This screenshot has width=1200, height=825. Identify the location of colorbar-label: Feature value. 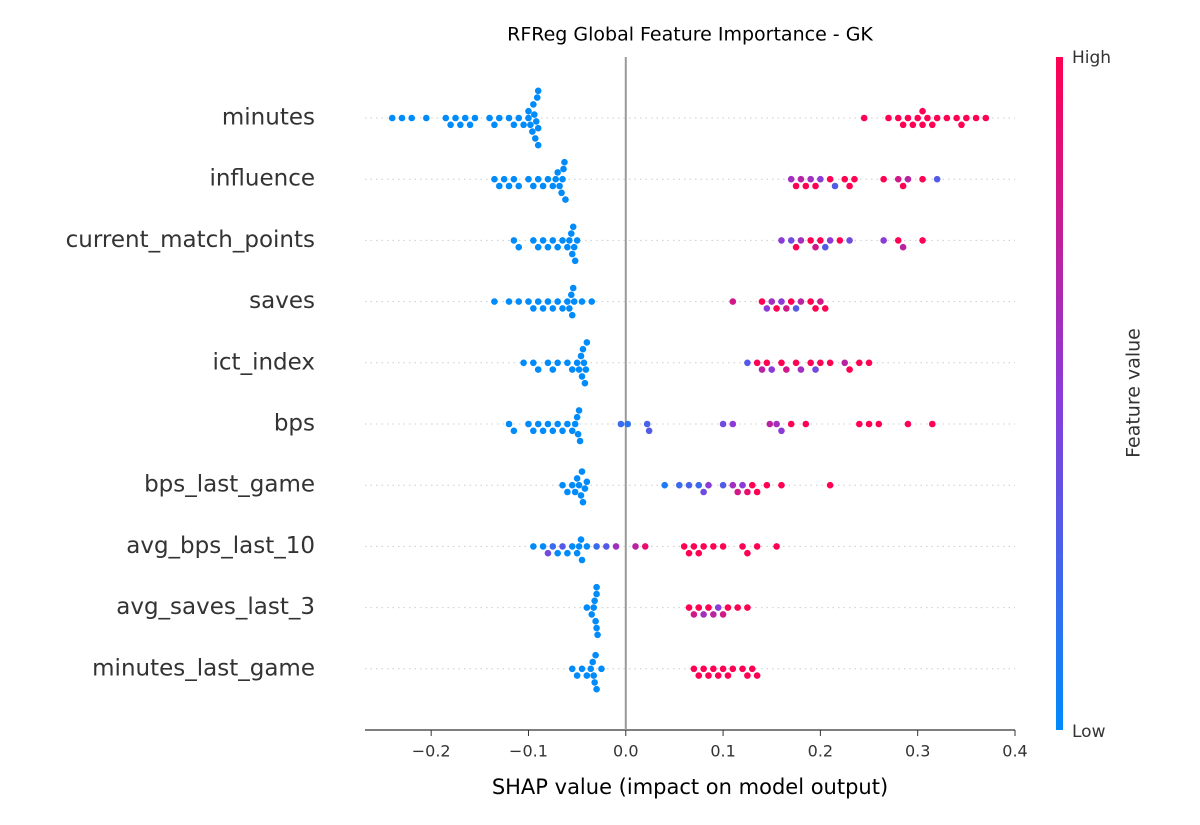
(1134, 393).